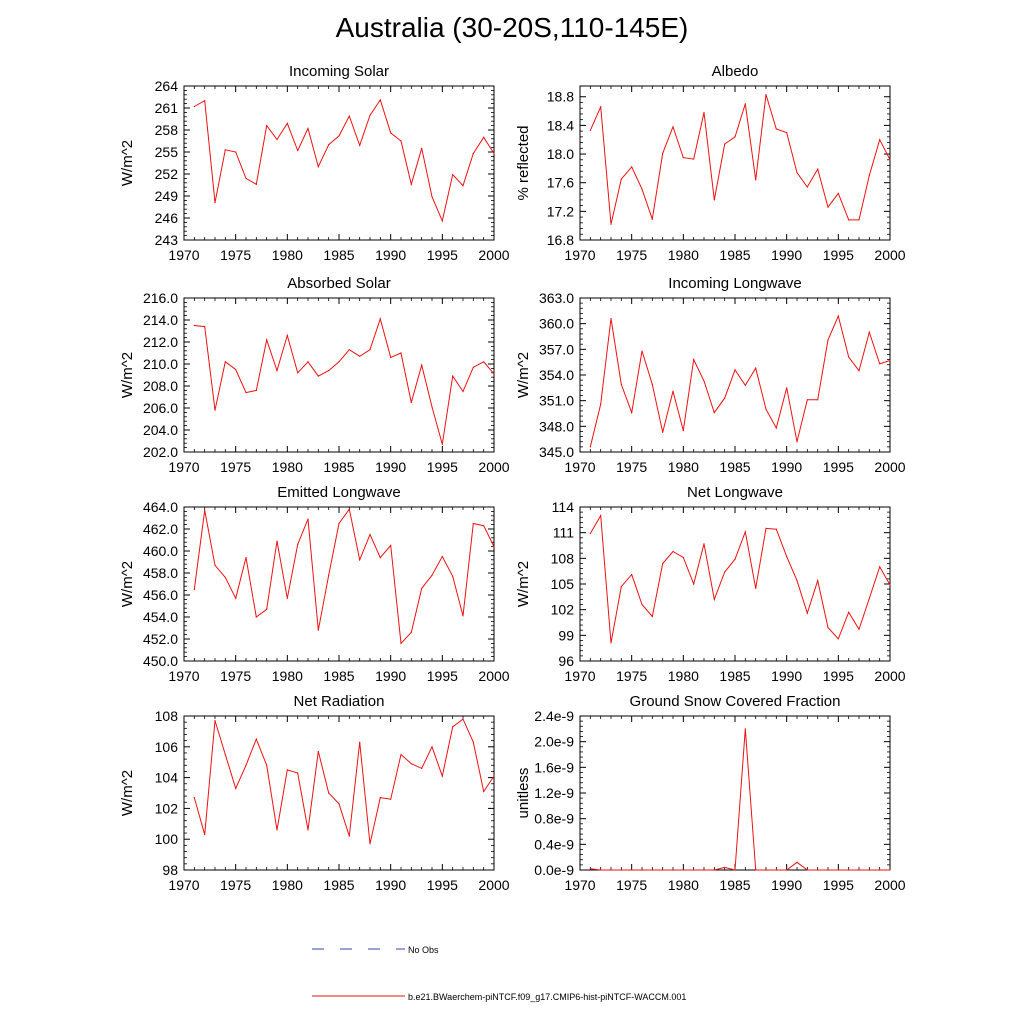 This screenshot has width=1024, height=1024. I want to click on y-tick-label: 357.0, so click(556, 349).